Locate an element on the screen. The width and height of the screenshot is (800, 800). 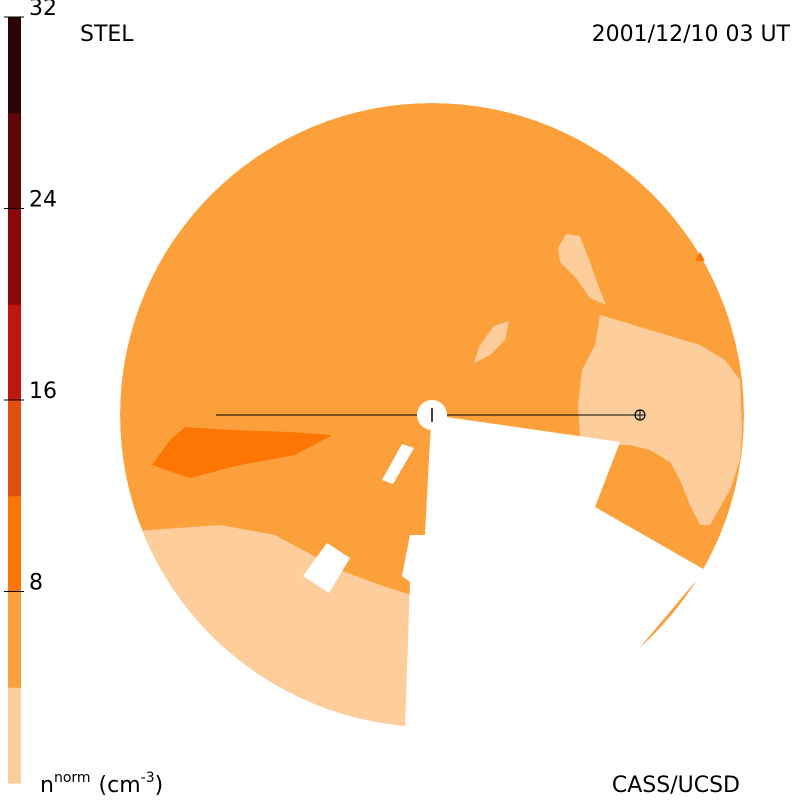
unit-label: nnorm (cm-3) is located at coordinates (101, 784).